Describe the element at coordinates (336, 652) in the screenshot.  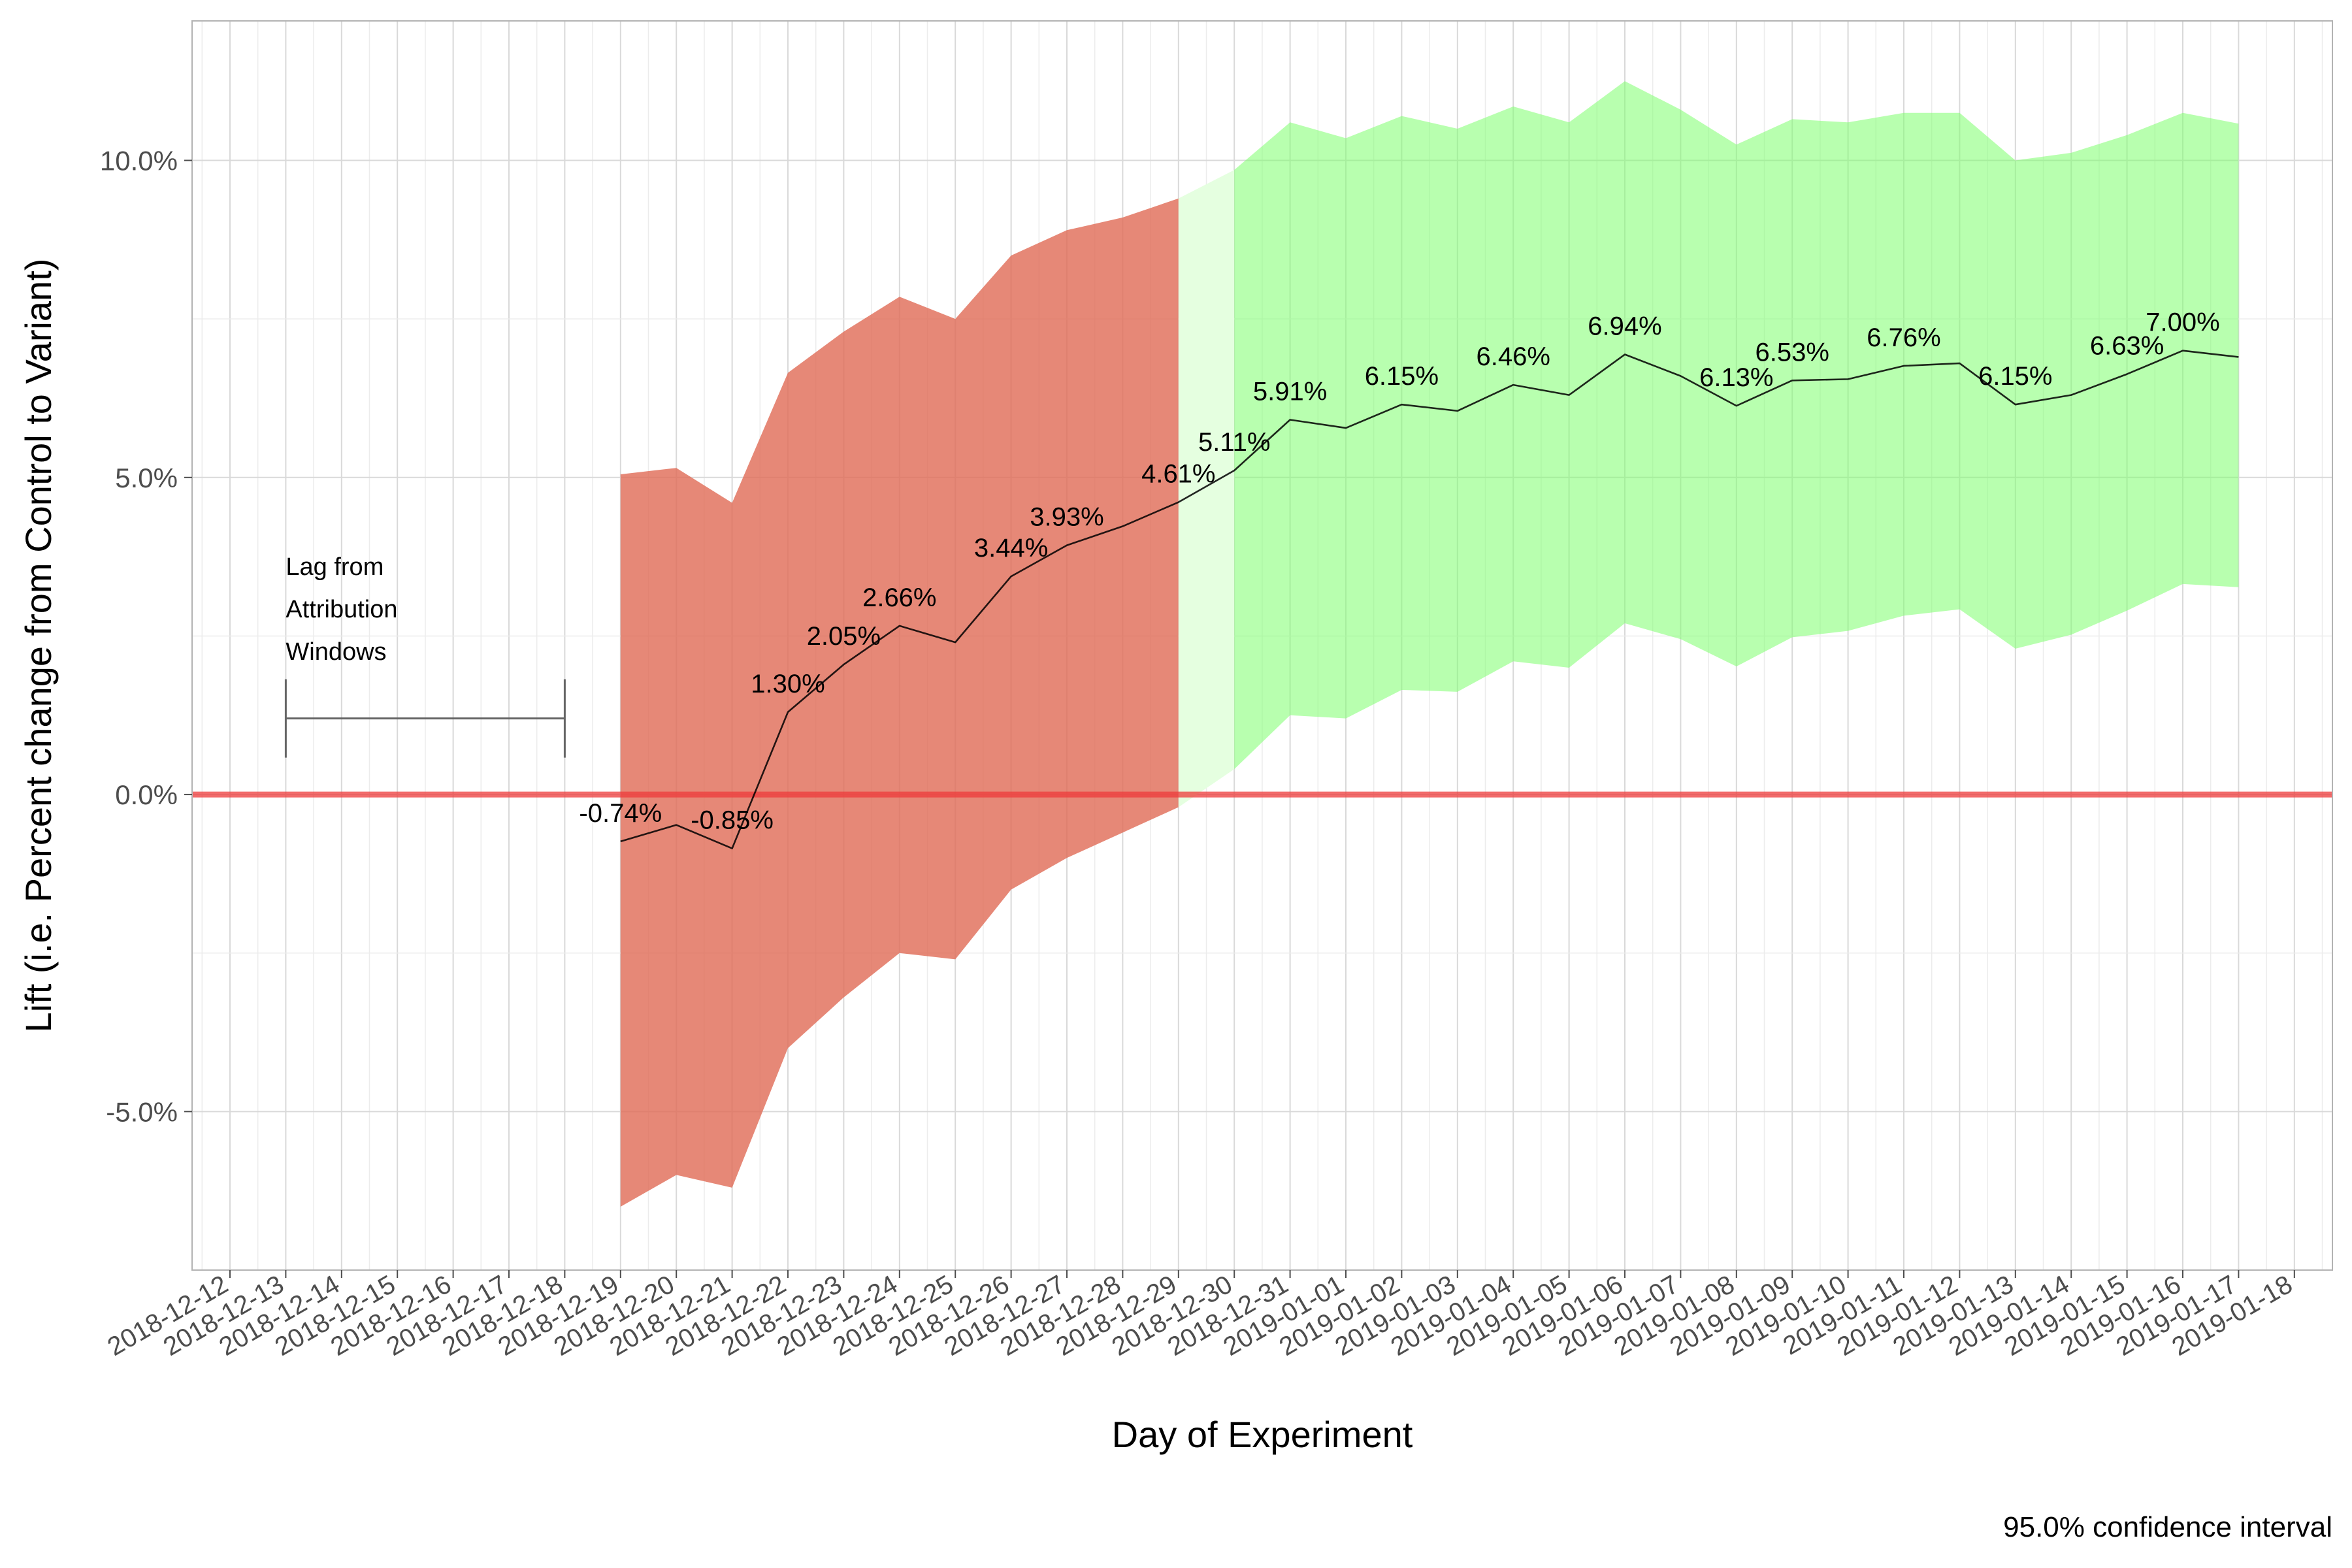
I see `lag-label-line-3: Windows` at that location.